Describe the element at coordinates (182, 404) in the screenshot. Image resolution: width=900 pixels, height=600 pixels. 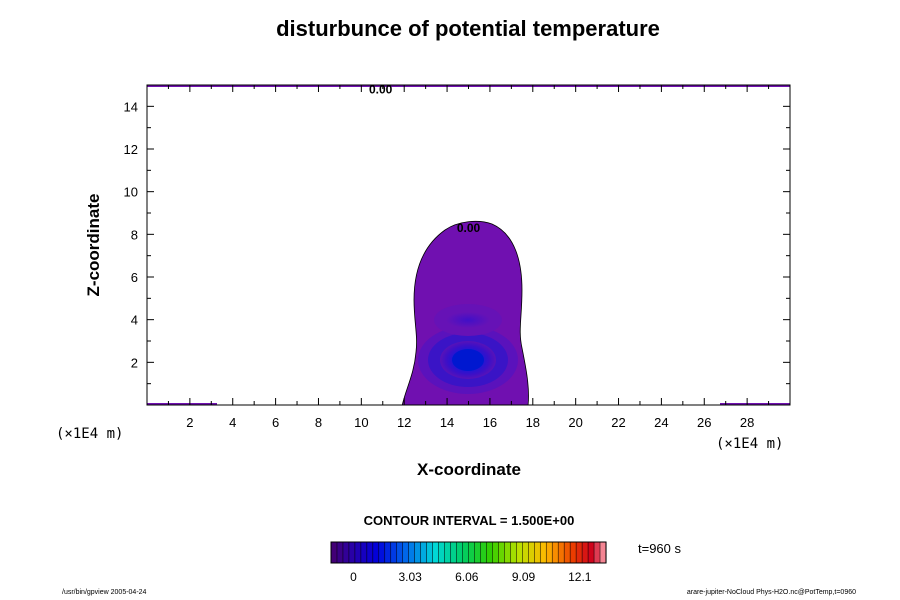
I see `bottom-left-band` at that location.